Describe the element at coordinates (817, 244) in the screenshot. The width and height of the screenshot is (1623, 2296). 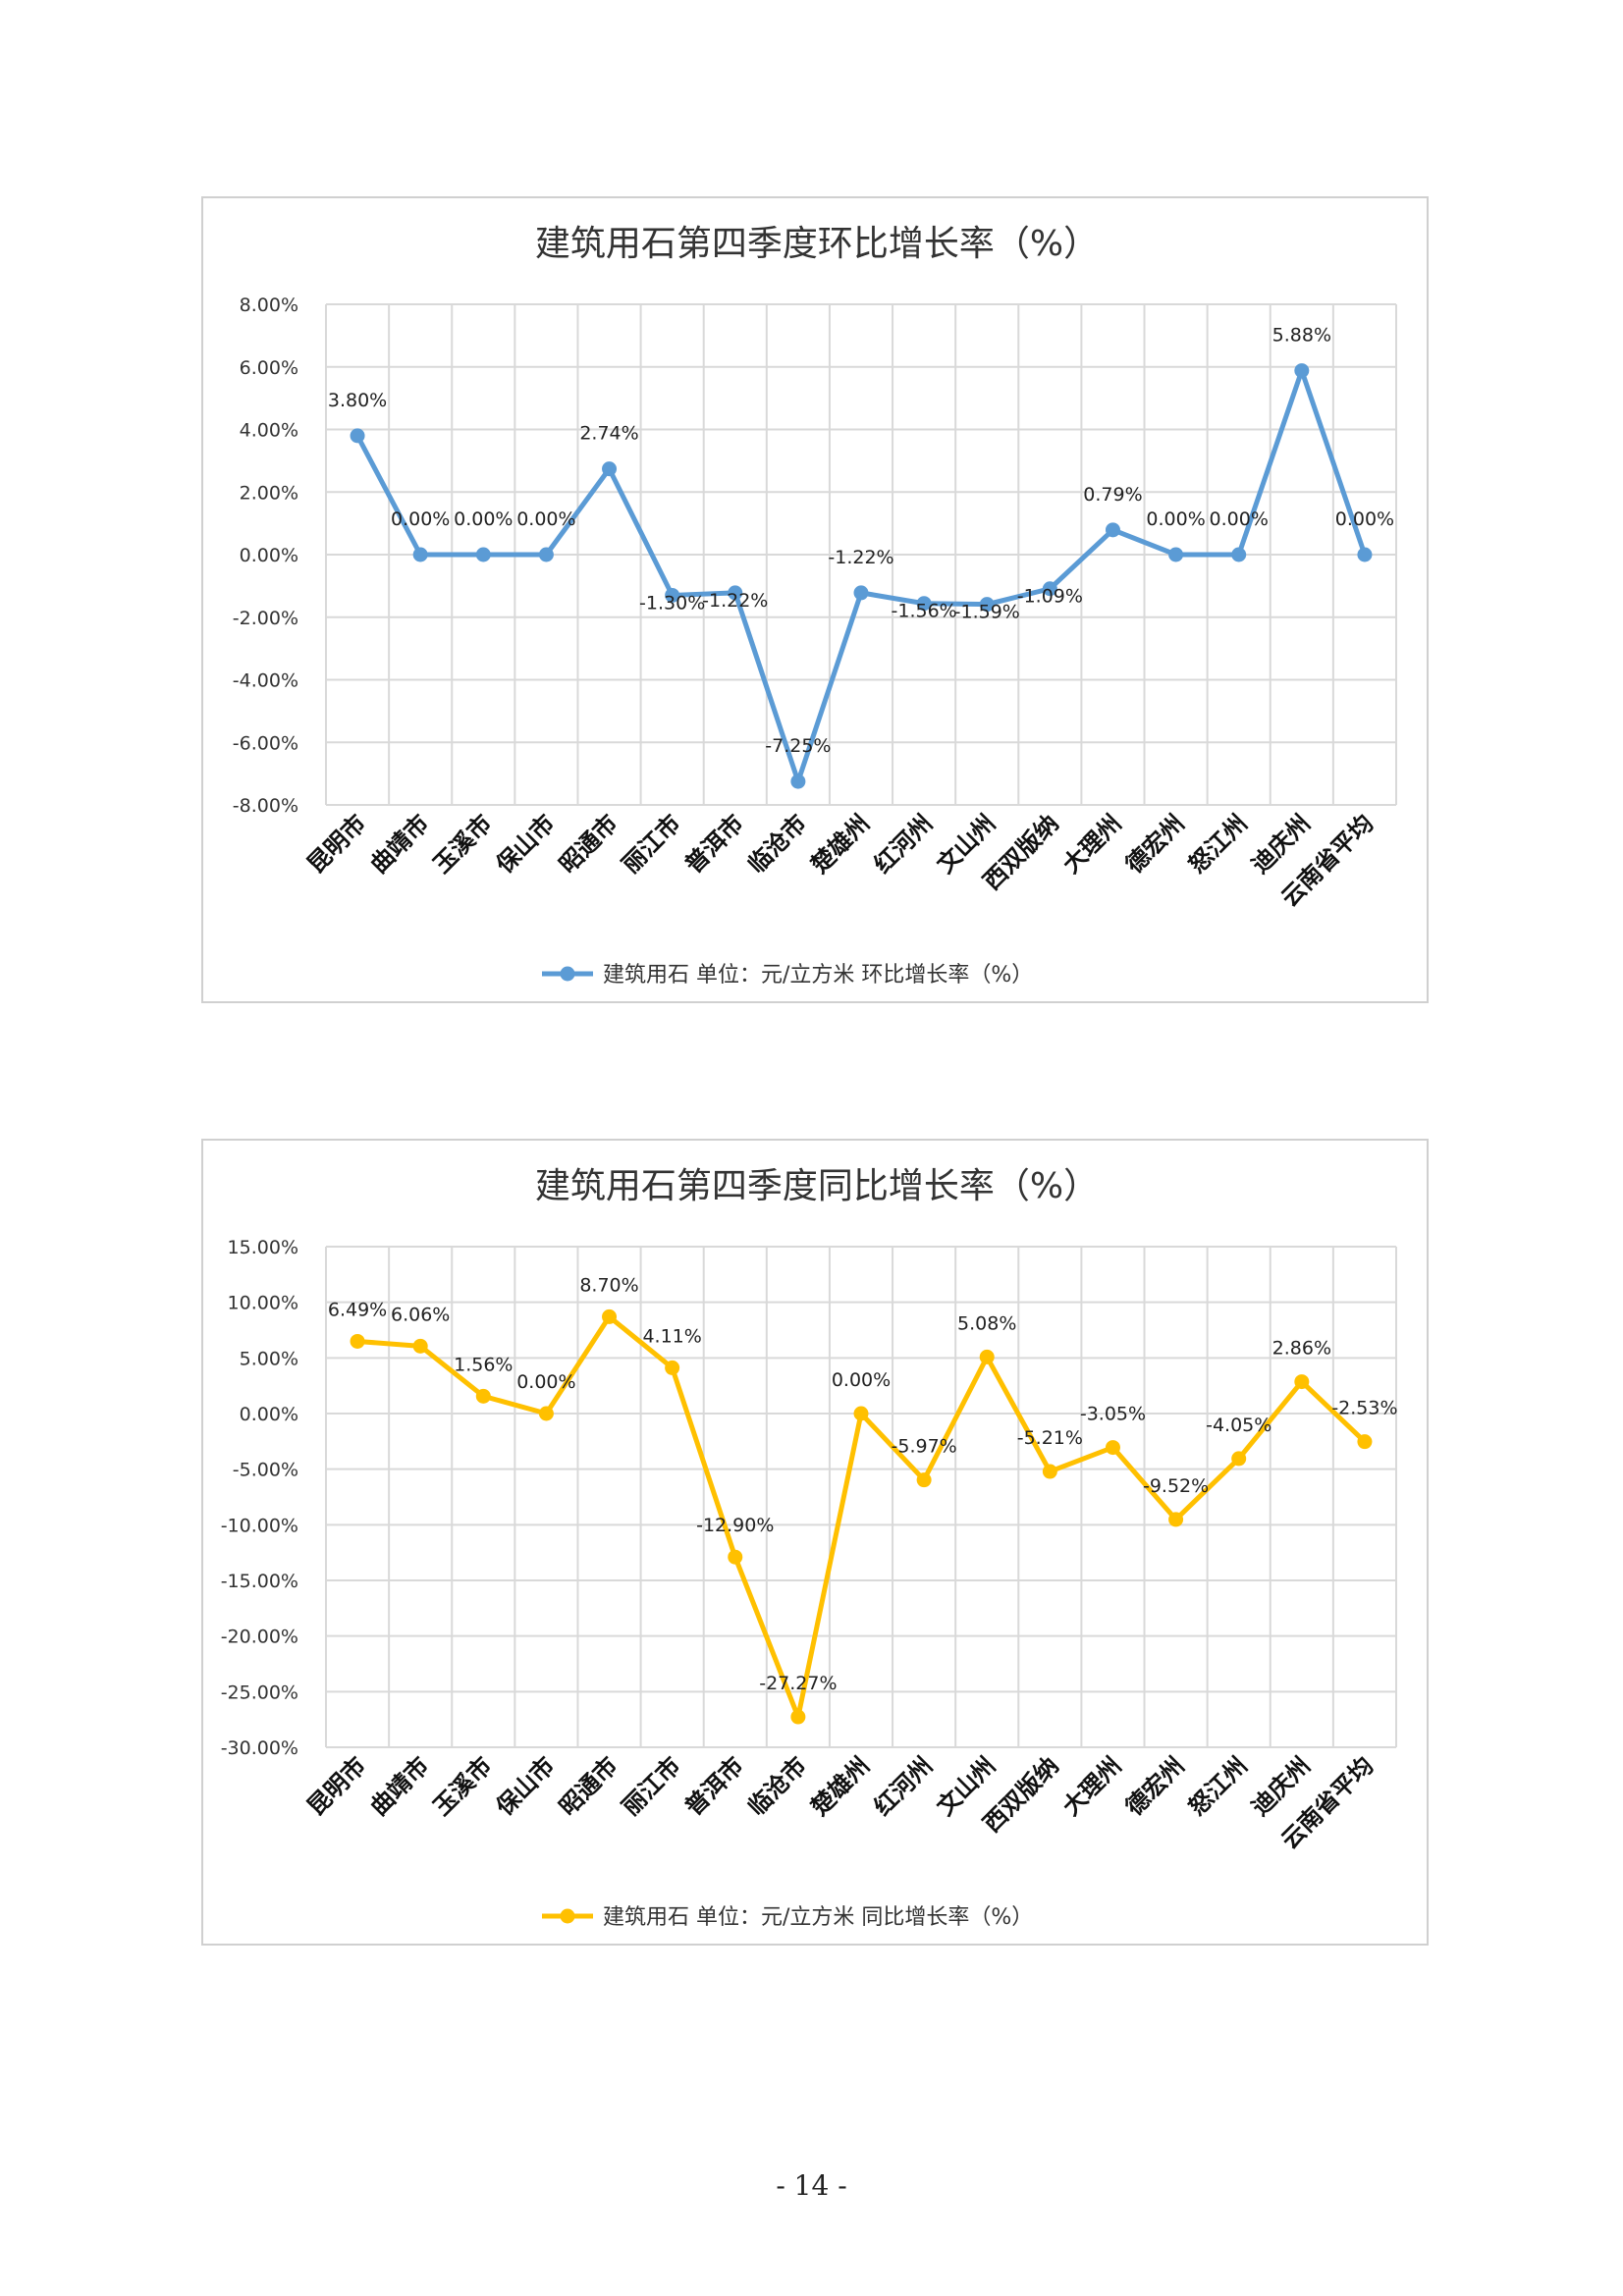
I see `chart-title: 建筑用石第四季度环比增长率（%）` at that location.